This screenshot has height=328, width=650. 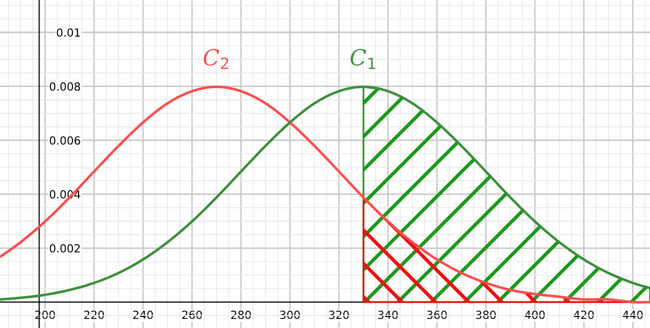 What do you see at coordinates (94, 315) in the screenshot?
I see `x-tick-label: 220` at bounding box center [94, 315].